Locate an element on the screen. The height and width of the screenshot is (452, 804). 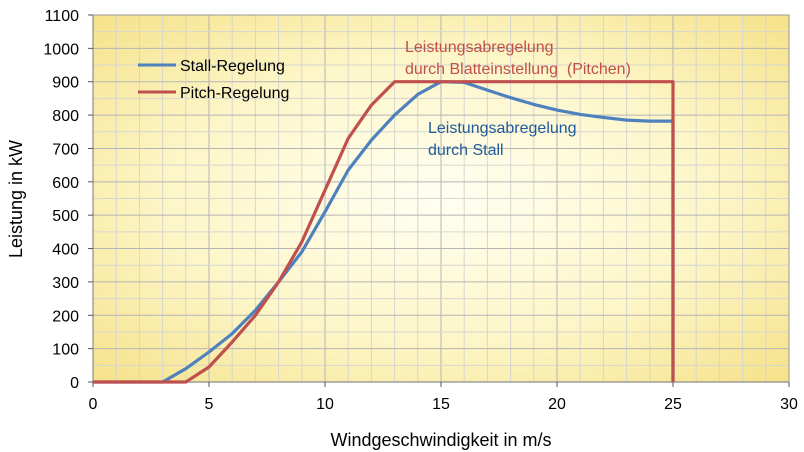
x-tick-label: 5 is located at coordinates (209, 404).